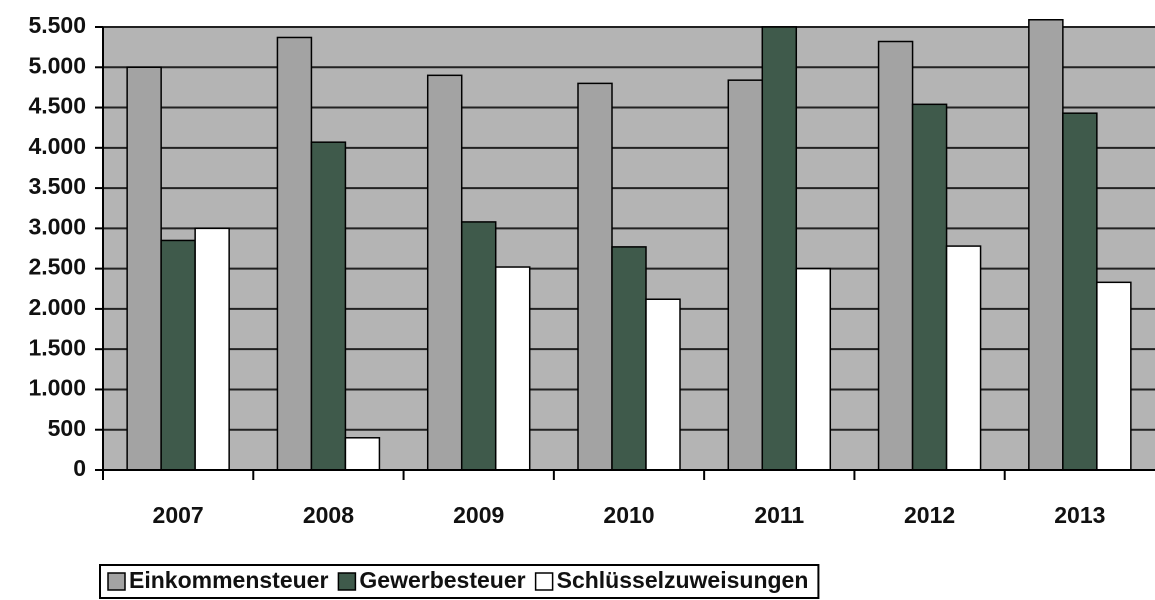 Image resolution: width=1155 pixels, height=600 pixels. Describe the element at coordinates (57, 347) in the screenshot. I see `y-tick-label: 1.500` at that location.